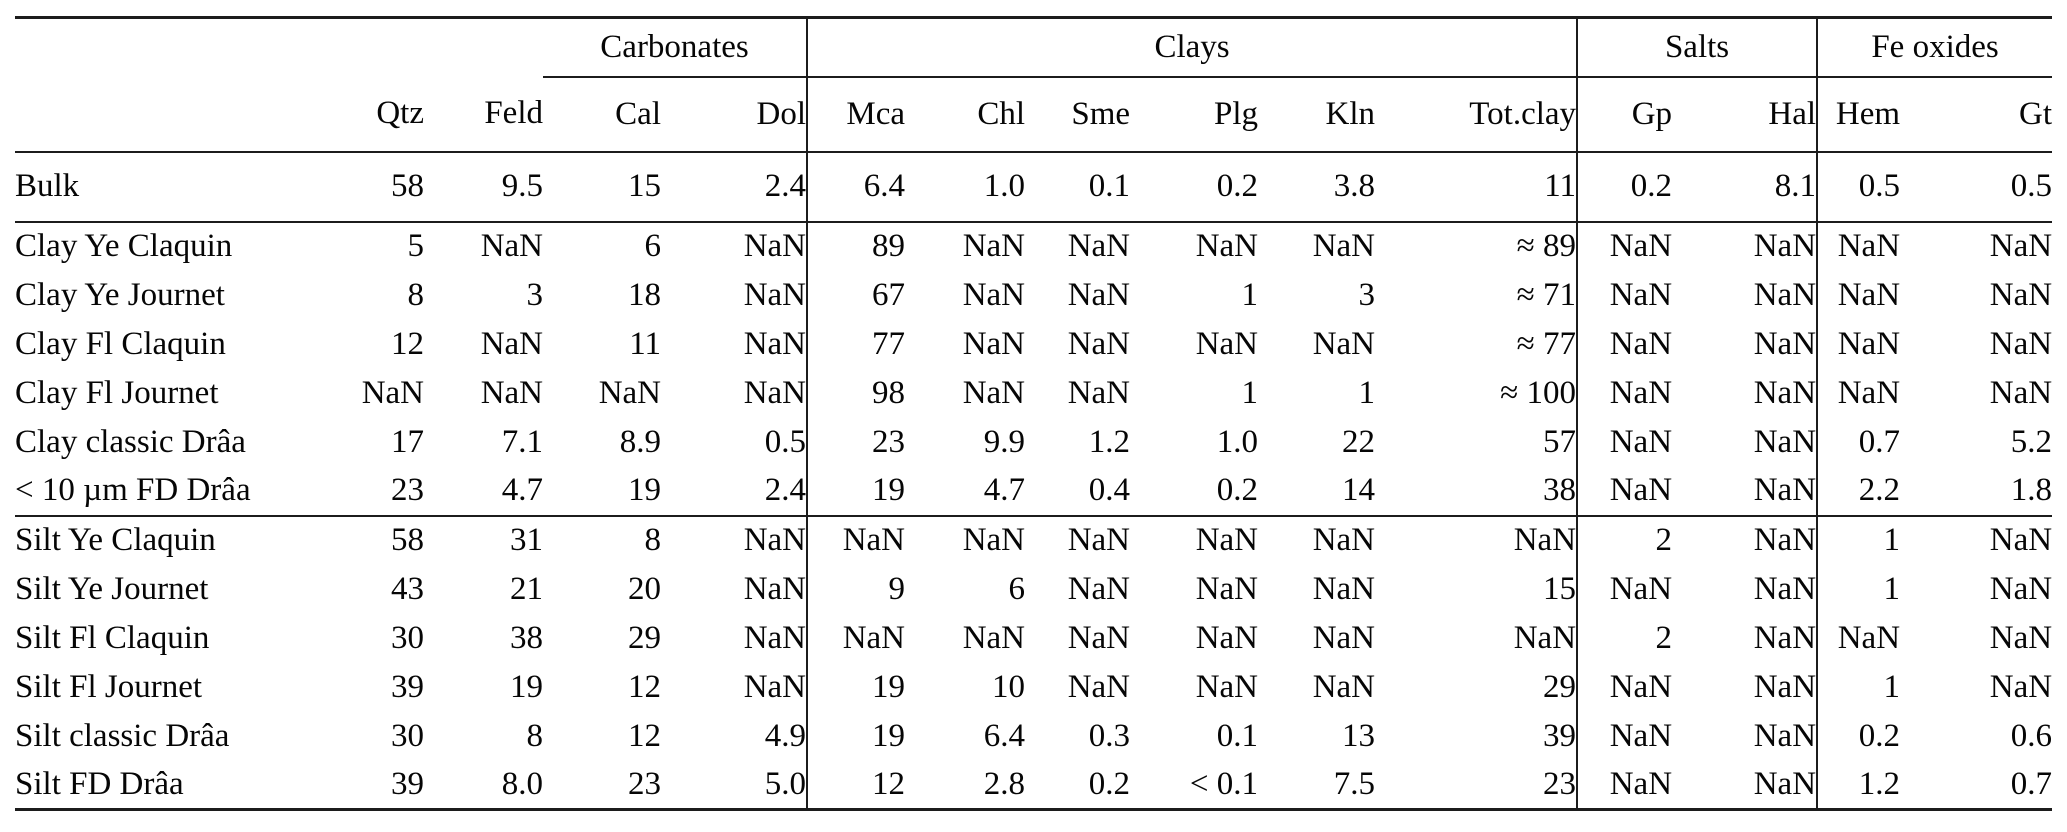  Describe the element at coordinates (535, 735) in the screenshot. I see `cell-feld: 8` at that location.